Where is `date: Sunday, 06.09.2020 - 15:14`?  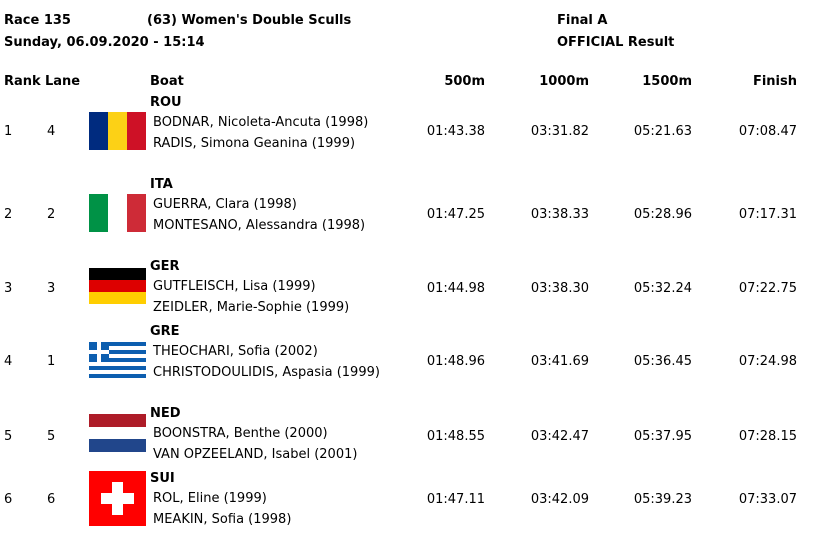 date: Sunday, 06.09.2020 - 15:14 is located at coordinates (104, 42).